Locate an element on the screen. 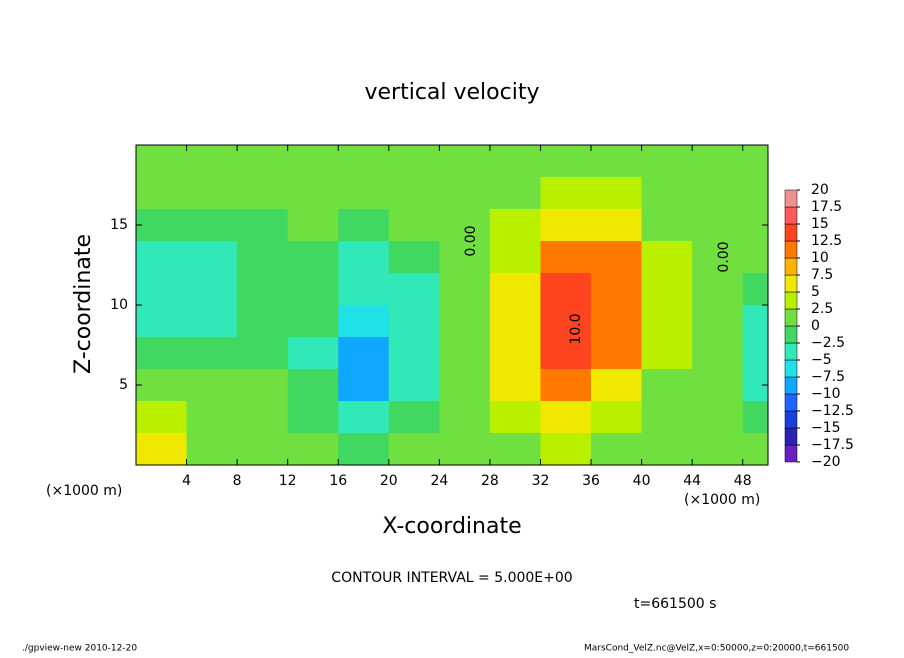 This screenshot has width=904, height=658. x-tick-label: 32 is located at coordinates (541, 481).